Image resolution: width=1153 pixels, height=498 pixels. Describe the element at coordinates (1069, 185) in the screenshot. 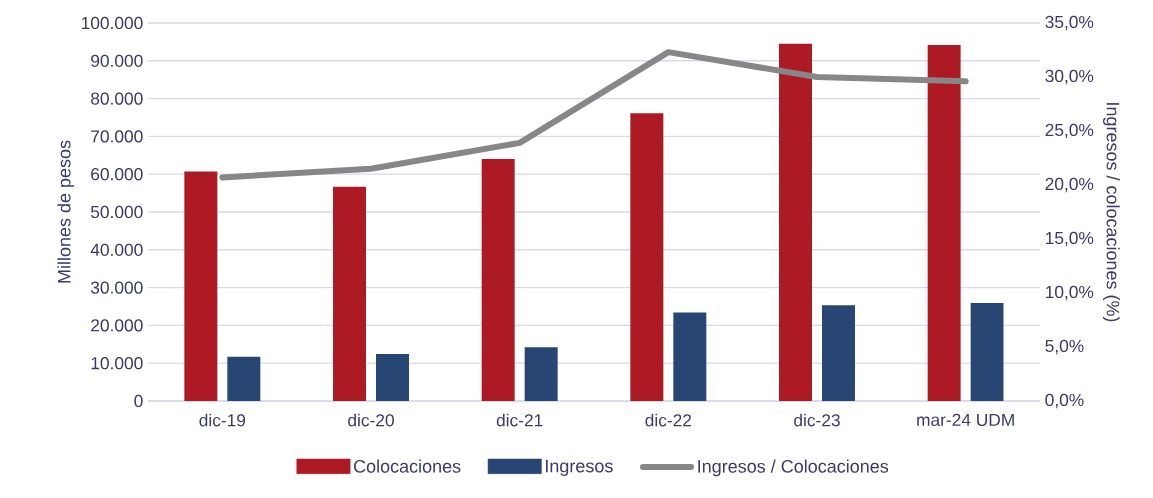

I see `y2-tick-label: 20,0%` at that location.